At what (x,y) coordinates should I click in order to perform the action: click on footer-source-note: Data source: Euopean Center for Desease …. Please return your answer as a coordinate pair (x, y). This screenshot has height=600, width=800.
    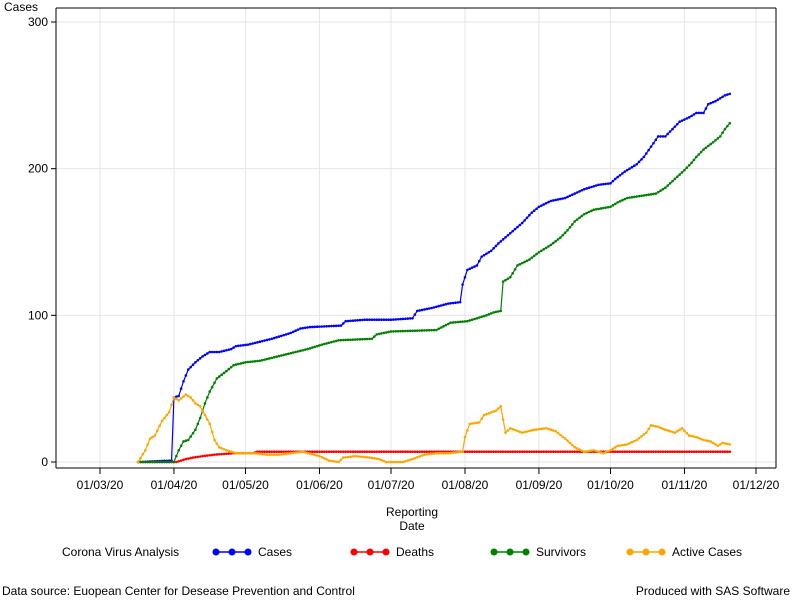
    Looking at the image, I should click on (178, 591).